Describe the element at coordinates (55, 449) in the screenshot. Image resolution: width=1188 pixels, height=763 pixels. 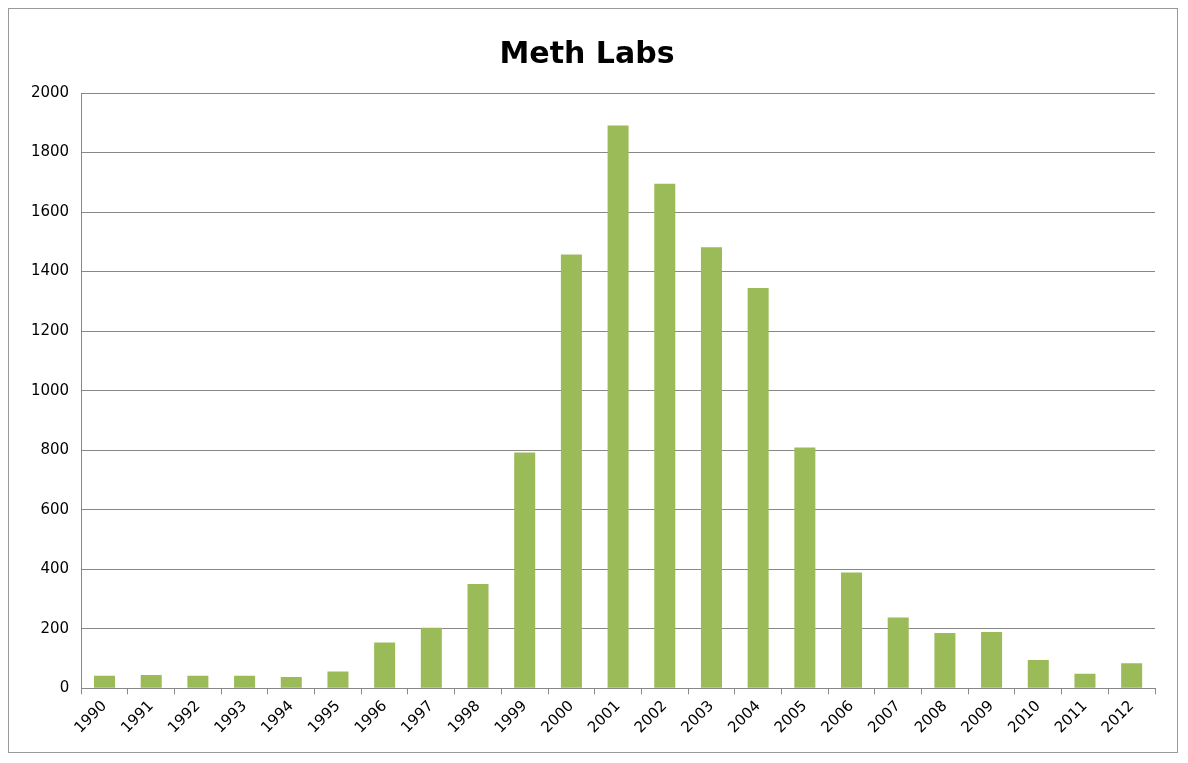
I see `y-tick-label: 800` at that location.